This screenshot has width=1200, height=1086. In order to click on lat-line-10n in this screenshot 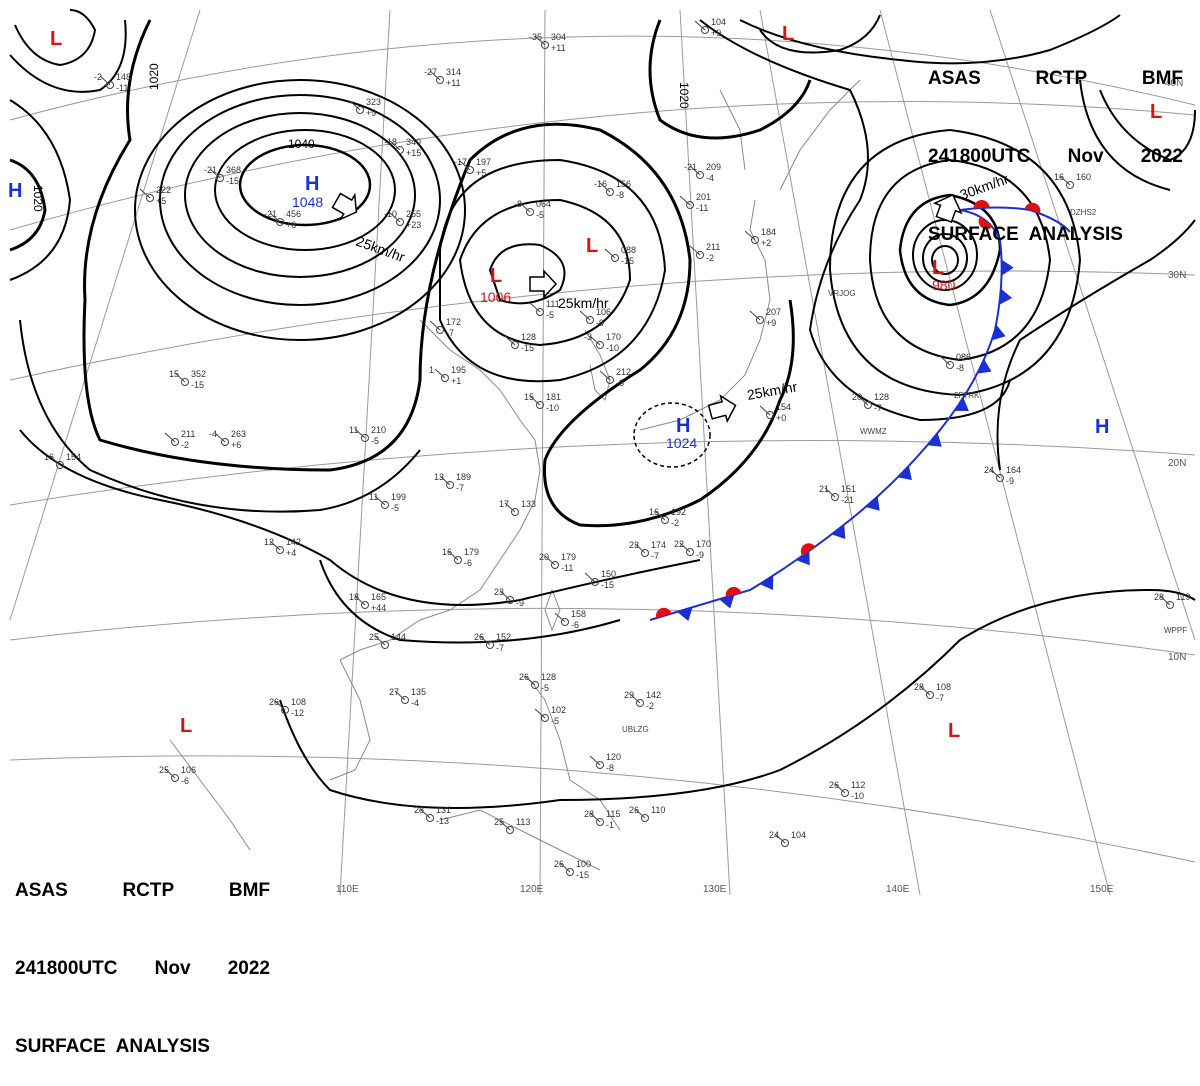, I will do `click(602, 631)`.